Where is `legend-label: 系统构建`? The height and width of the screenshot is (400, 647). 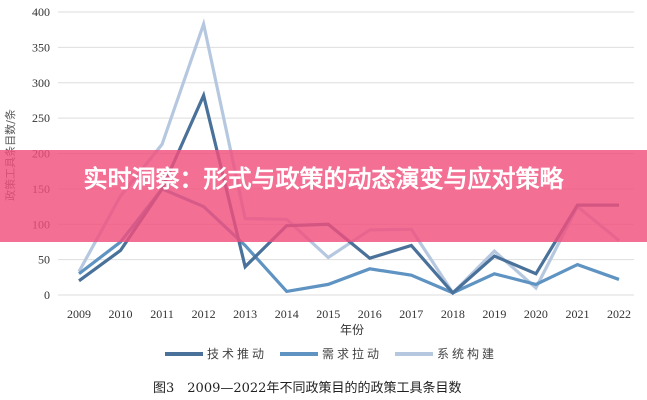 legend-label: 系统构建 is located at coordinates (467, 353).